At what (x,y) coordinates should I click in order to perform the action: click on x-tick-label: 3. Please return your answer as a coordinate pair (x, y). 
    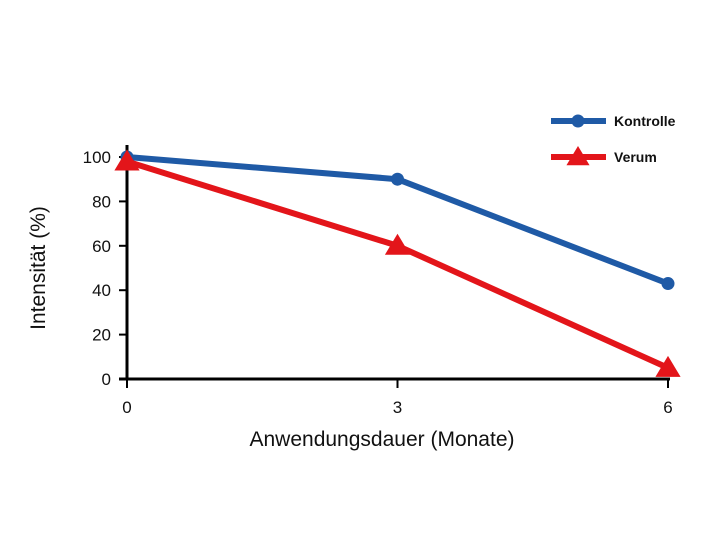
    Looking at the image, I should click on (397, 407).